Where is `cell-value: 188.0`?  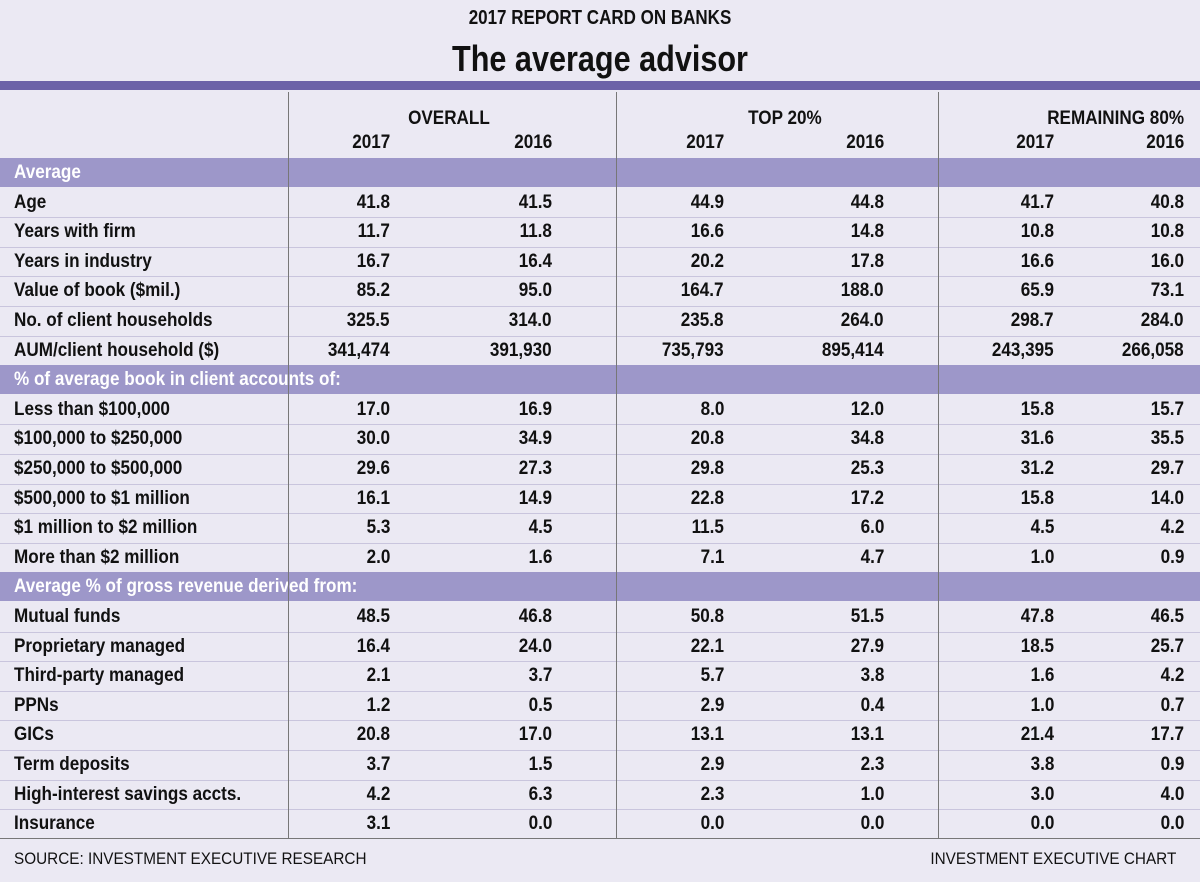
cell-value: 188.0 is located at coordinates (862, 291).